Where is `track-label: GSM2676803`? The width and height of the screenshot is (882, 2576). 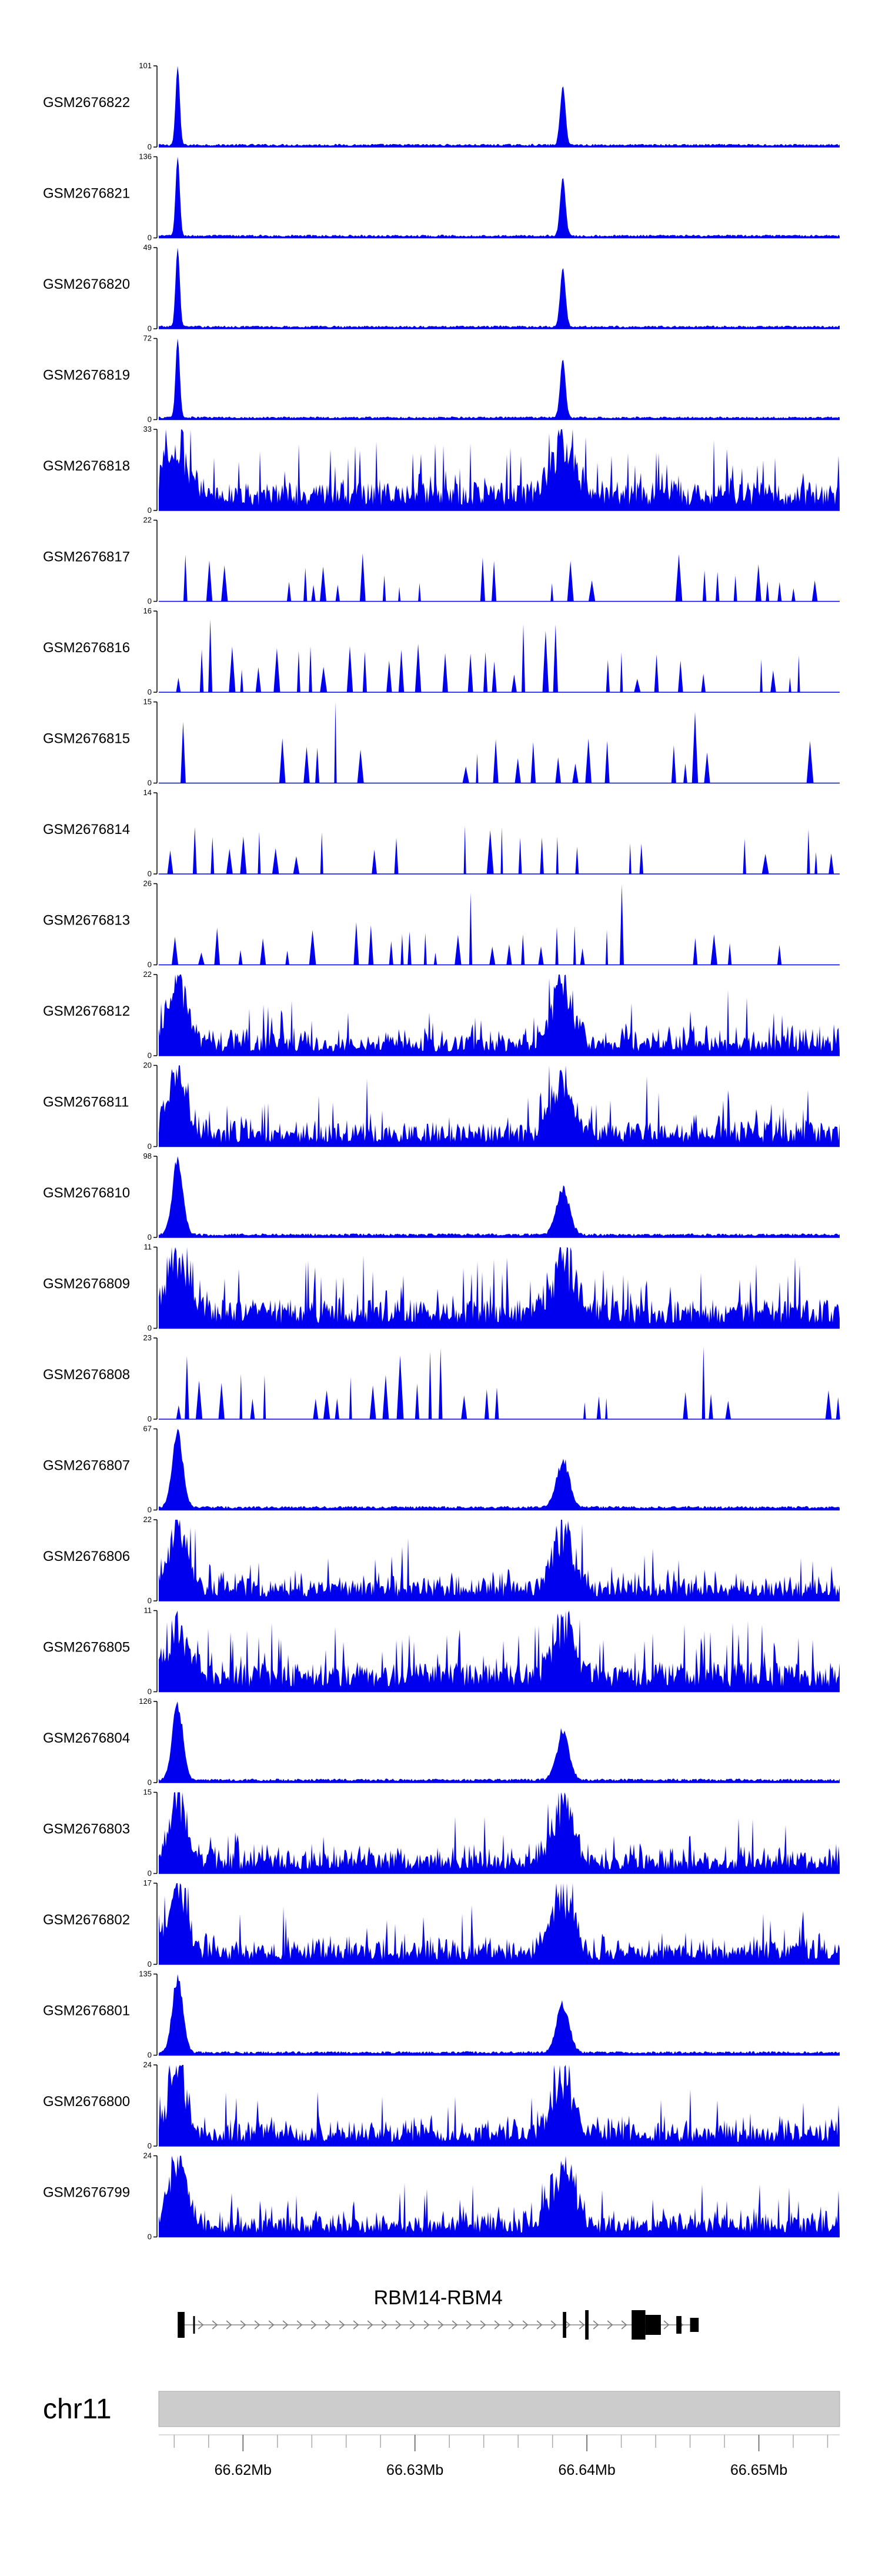 track-label: GSM2676803 is located at coordinates (86, 1829).